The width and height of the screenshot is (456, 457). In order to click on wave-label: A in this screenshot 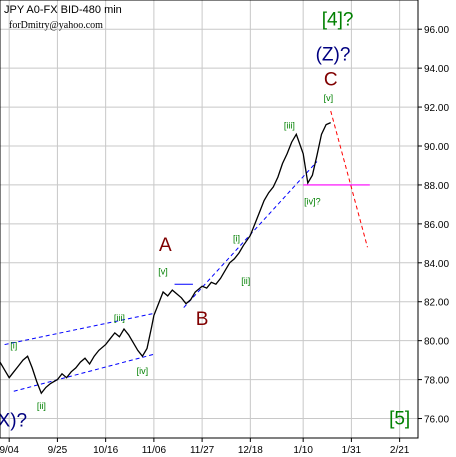, I will do `click(165, 245)`.